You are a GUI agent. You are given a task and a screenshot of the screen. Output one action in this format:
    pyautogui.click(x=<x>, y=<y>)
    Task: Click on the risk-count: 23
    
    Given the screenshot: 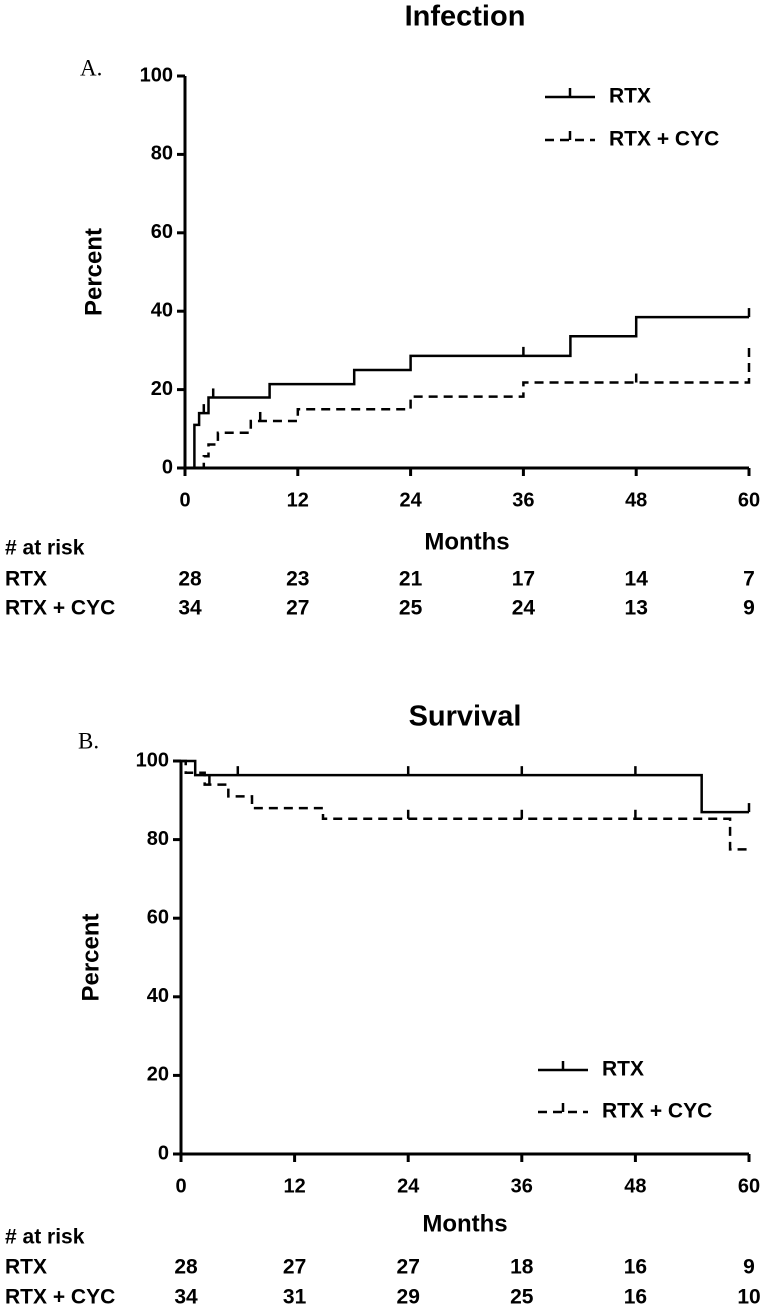 What is the action you would take?
    pyautogui.click(x=297, y=579)
    